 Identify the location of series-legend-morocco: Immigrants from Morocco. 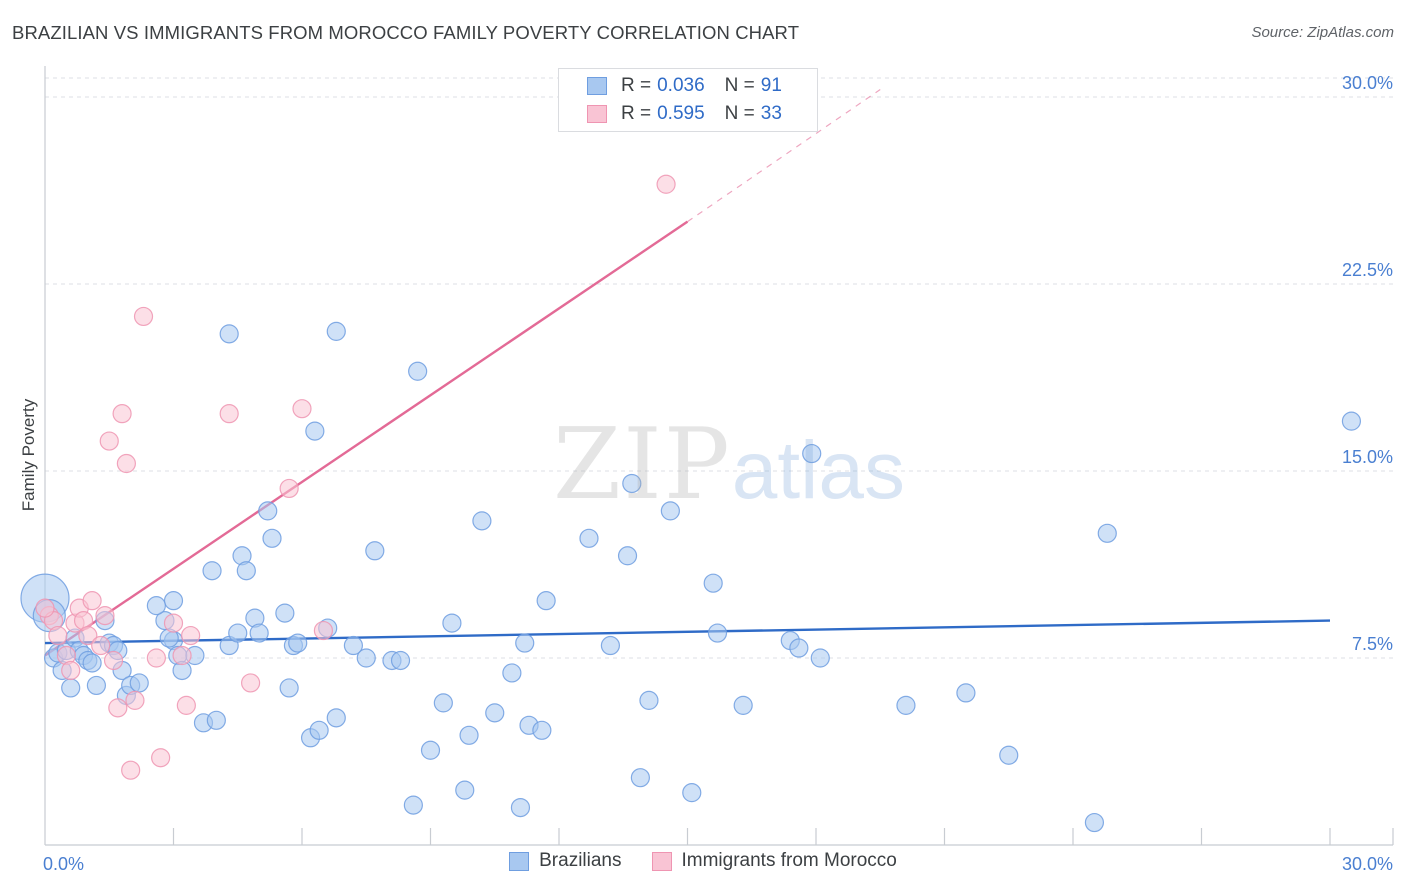
(774, 861).